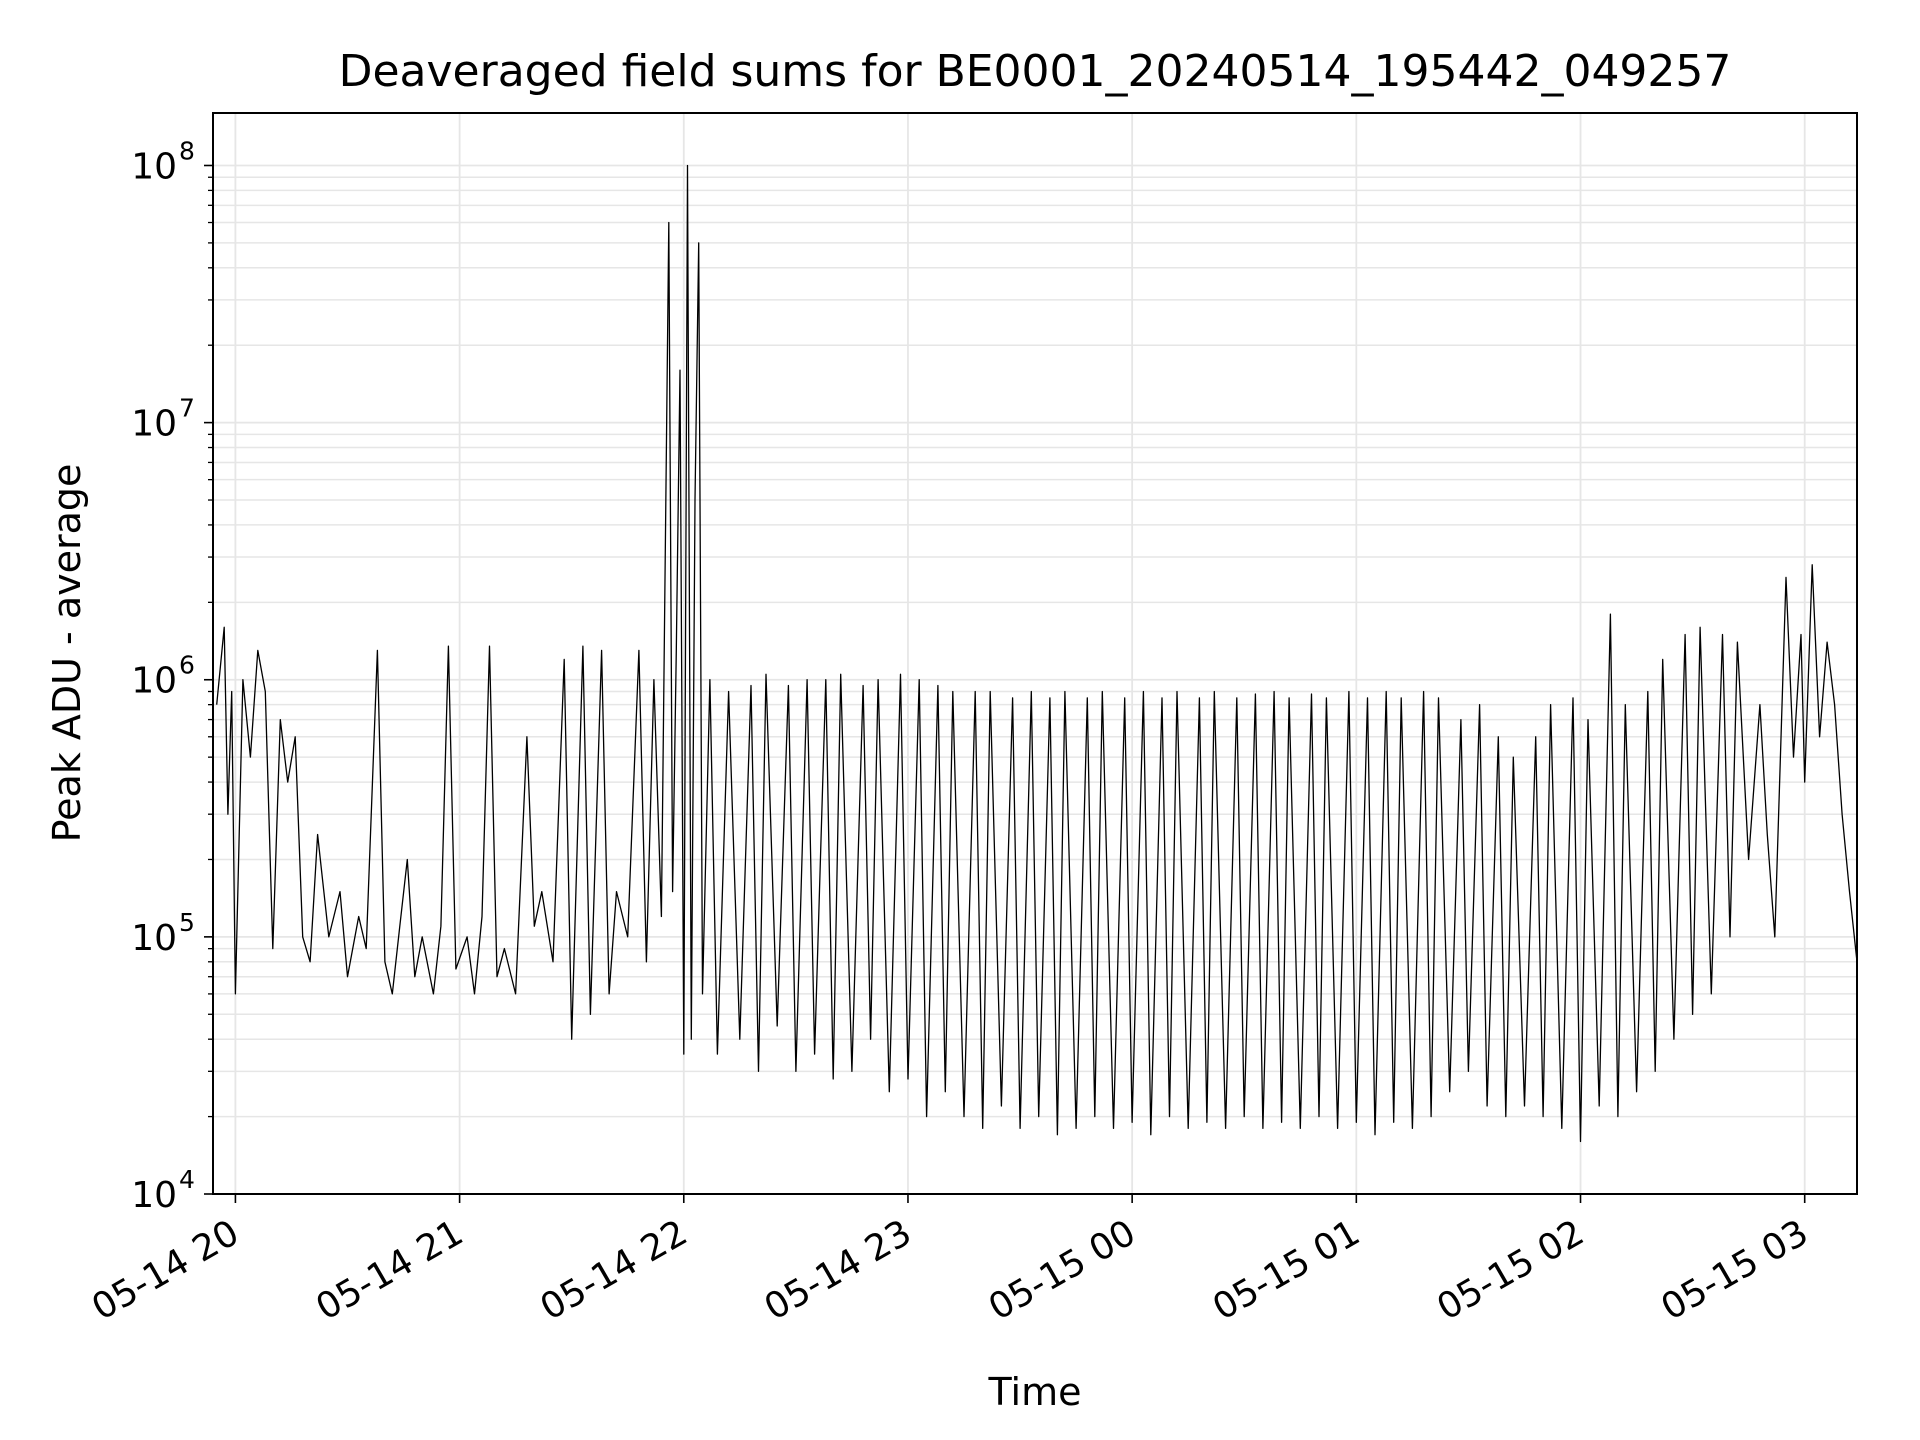 Image resolution: width=1920 pixels, height=1440 pixels. What do you see at coordinates (187, 922) in the screenshot?
I see `y-tick-label-exponent: 5` at bounding box center [187, 922].